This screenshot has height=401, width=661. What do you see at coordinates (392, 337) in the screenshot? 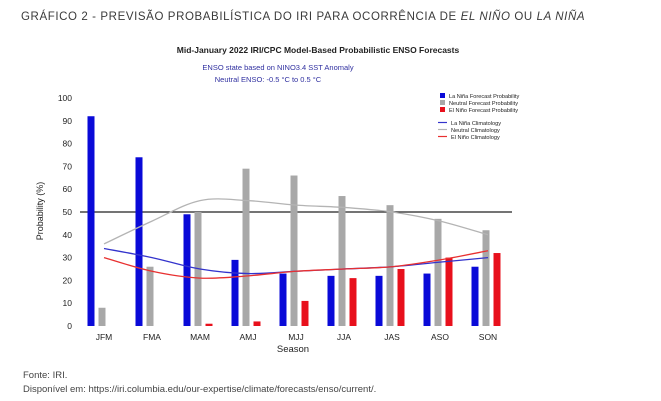
I see `x-tick-label: JAS` at bounding box center [392, 337].